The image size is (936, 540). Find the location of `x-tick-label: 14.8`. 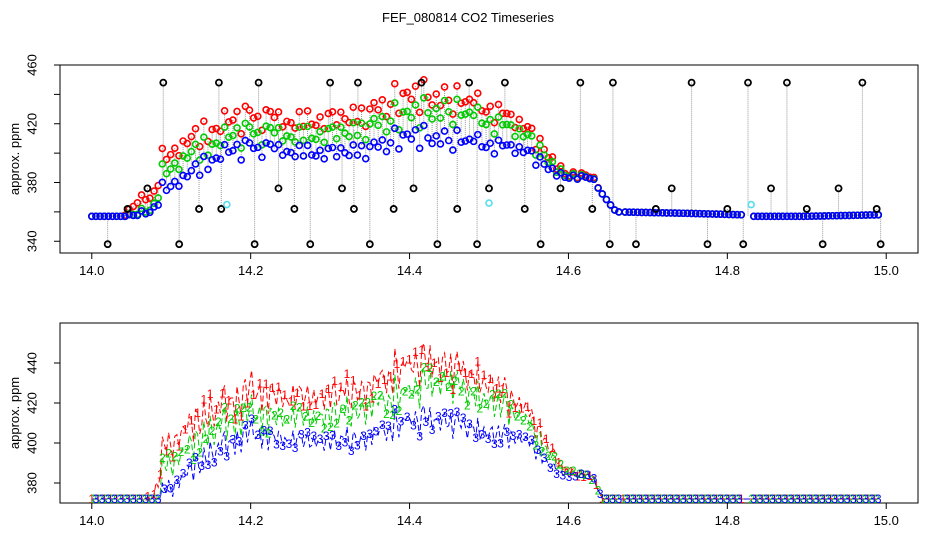

x-tick-label: 14.8 is located at coordinates (727, 270).